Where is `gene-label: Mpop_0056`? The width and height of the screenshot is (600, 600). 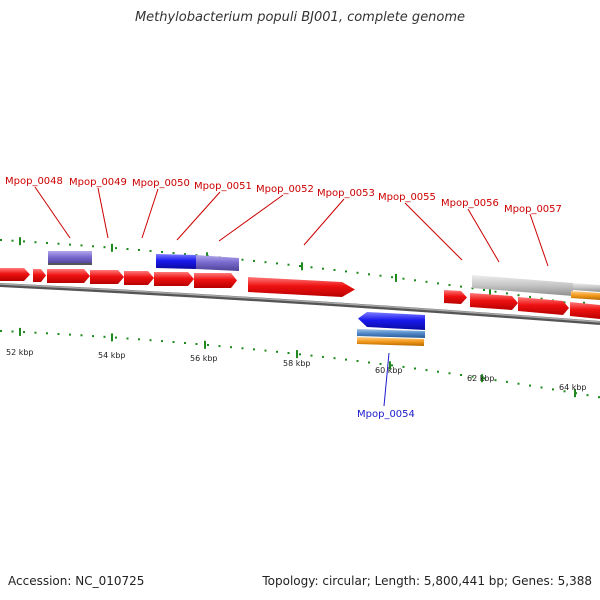 gene-label: Mpop_0056 is located at coordinates (470, 203).